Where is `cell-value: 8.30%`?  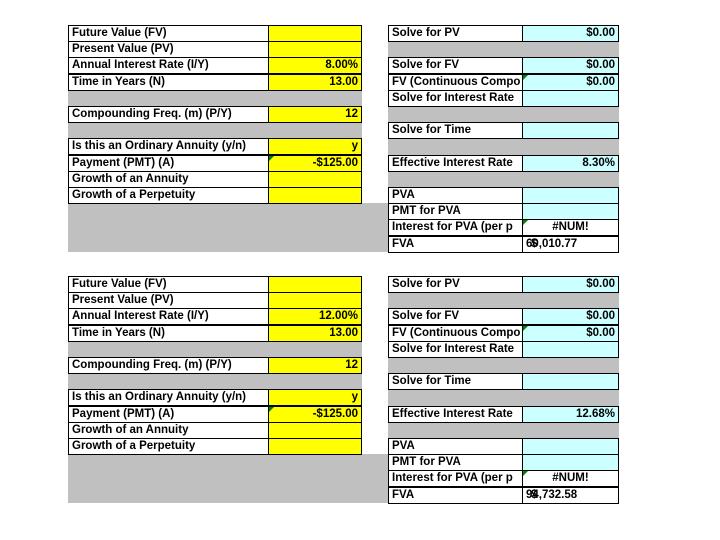 cell-value: 8.30% is located at coordinates (598, 162).